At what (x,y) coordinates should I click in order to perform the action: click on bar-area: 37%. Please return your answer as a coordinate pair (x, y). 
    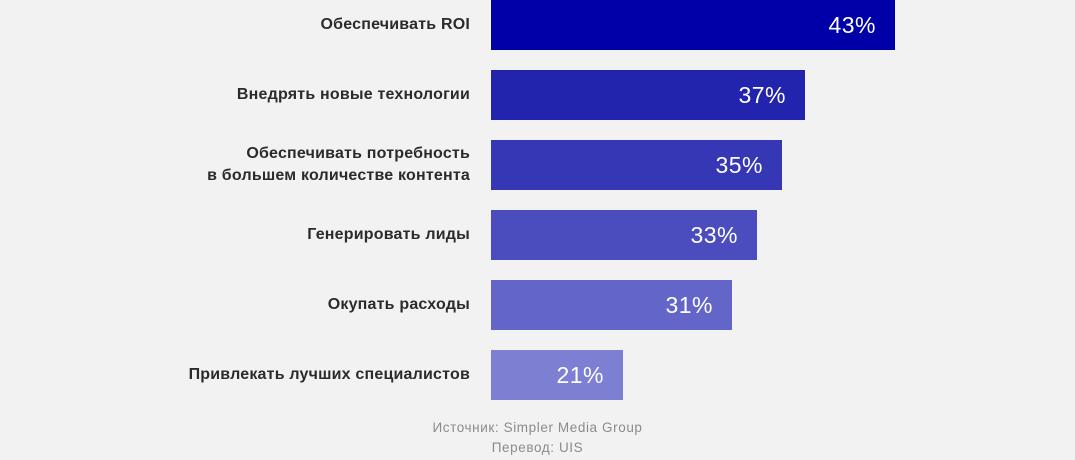
    Looking at the image, I should click on (783, 95).